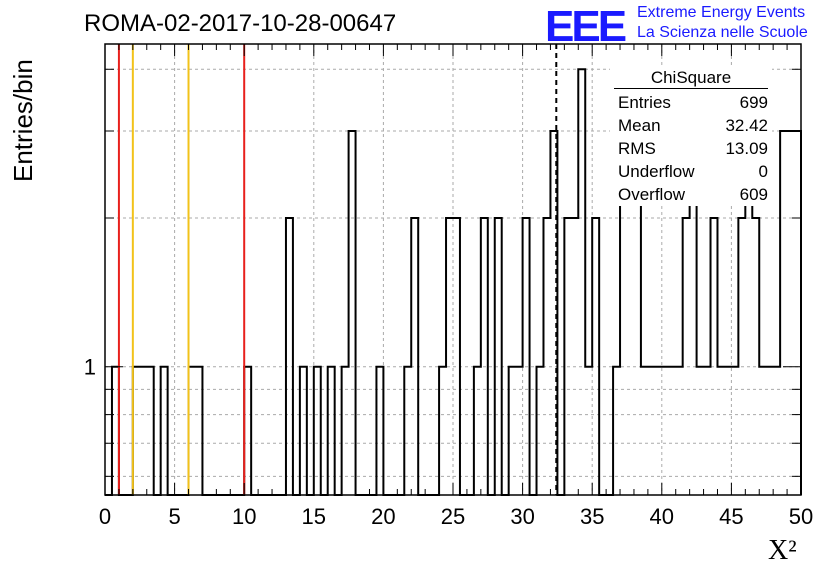 The height and width of the screenshot is (572, 836). Describe the element at coordinates (383, 516) in the screenshot. I see `x-tick-label: 20` at that location.